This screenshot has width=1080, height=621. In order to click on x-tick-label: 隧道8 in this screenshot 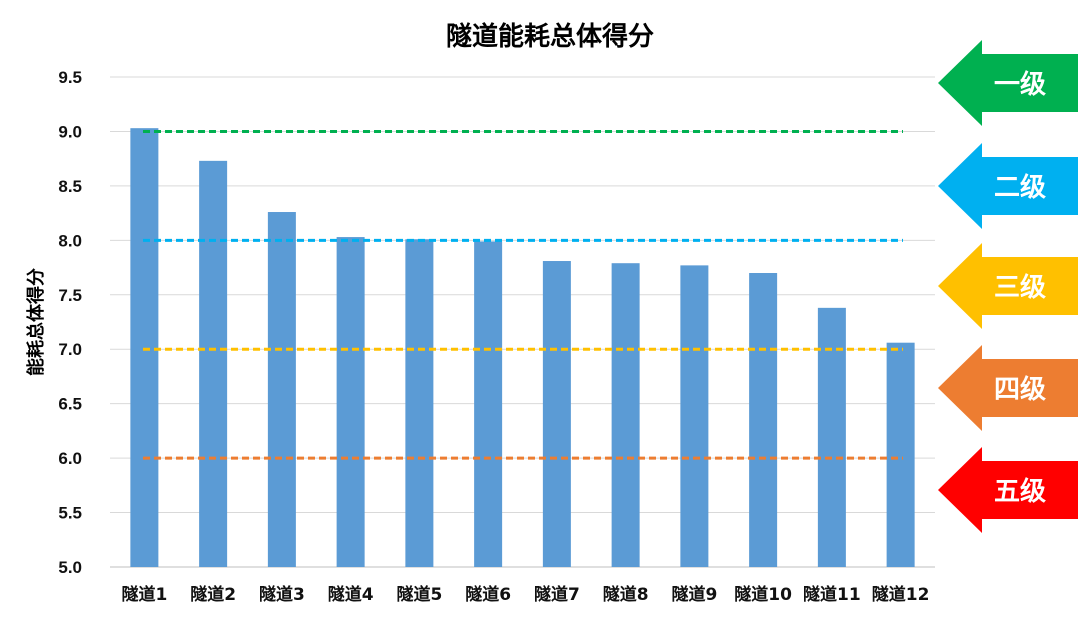, I will do `click(626, 594)`.